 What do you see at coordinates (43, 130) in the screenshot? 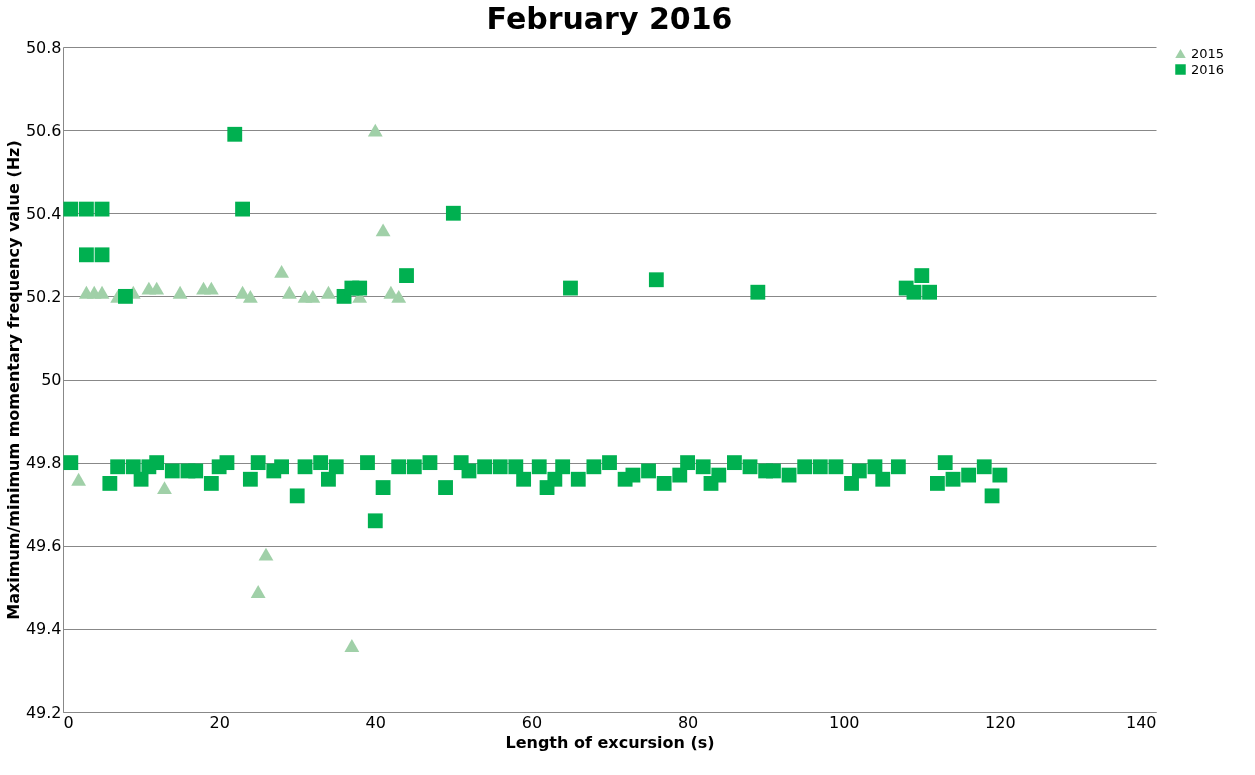
I see `y-tick-label: 50.6` at bounding box center [43, 130].